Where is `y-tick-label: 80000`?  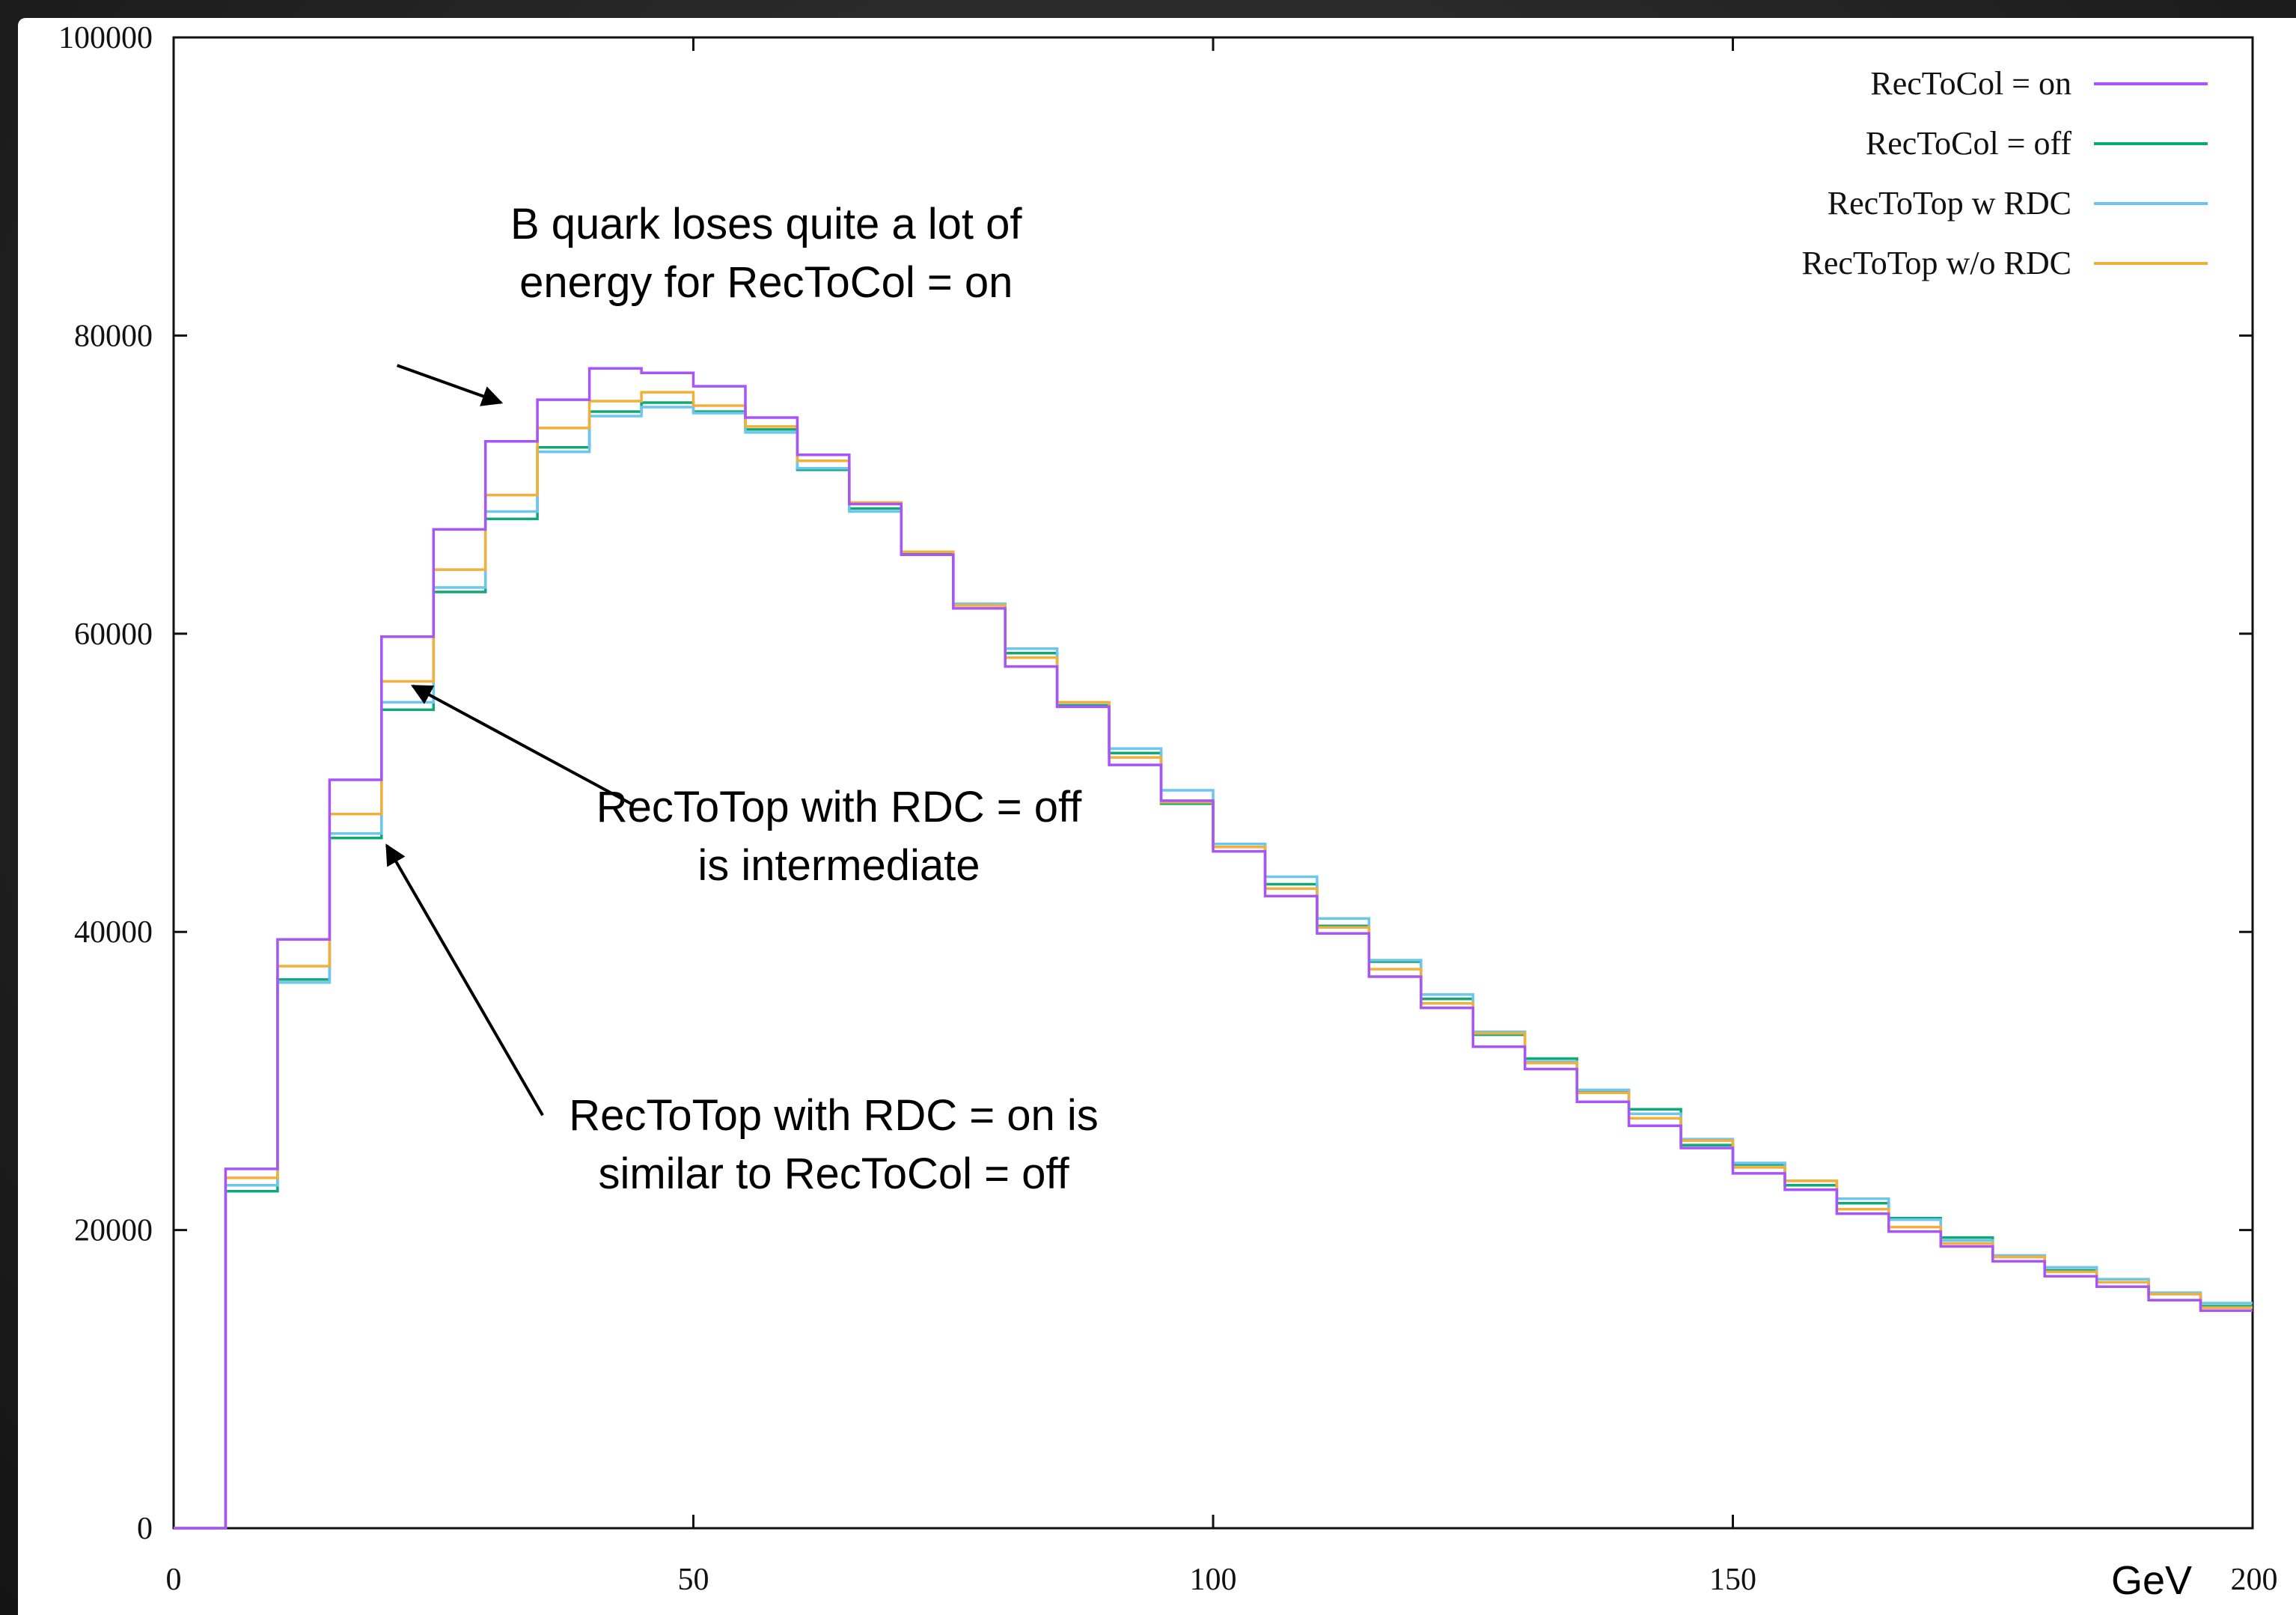
y-tick-label: 80000 is located at coordinates (113, 336).